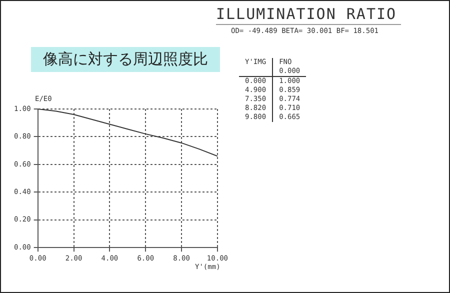  What do you see at coordinates (308, 15) in the screenshot?
I see `text: ILLUMINATION RATIO` at bounding box center [308, 15].